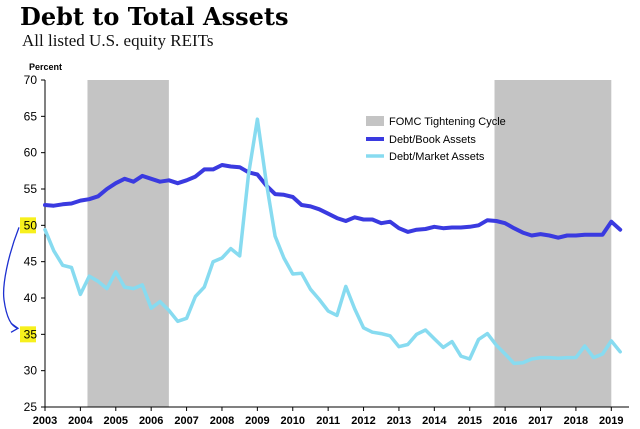 The height and width of the screenshot is (429, 640). I want to click on chart-title: Debt to Total Assets, so click(154, 16).